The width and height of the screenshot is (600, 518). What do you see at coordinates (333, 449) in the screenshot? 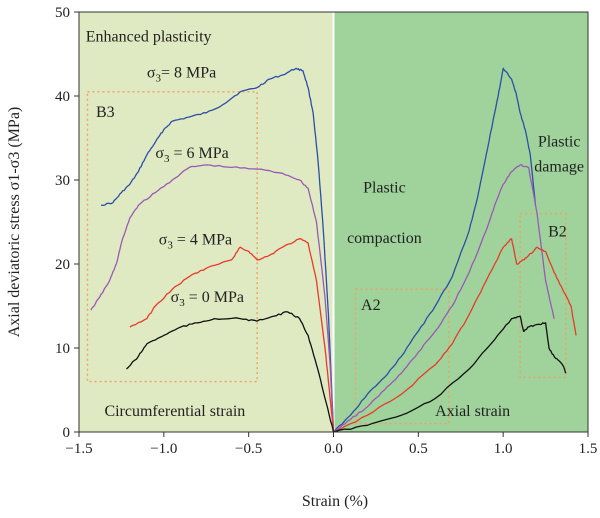
I see `x-tick-label: 0.0` at bounding box center [333, 449].